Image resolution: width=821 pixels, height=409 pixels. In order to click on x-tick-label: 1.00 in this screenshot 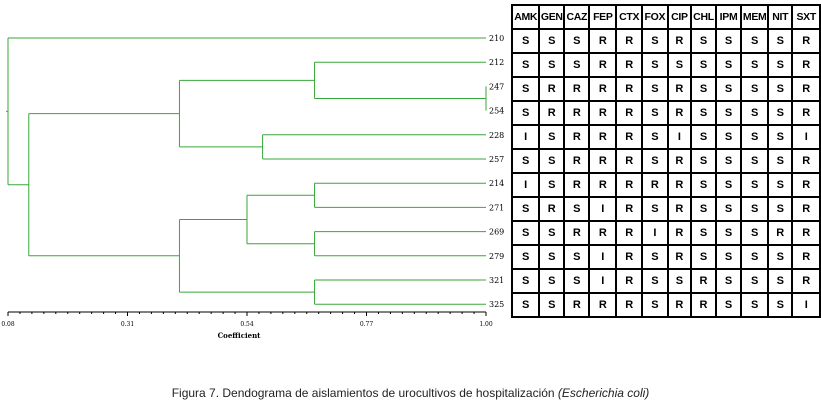, I will do `click(486, 324)`.